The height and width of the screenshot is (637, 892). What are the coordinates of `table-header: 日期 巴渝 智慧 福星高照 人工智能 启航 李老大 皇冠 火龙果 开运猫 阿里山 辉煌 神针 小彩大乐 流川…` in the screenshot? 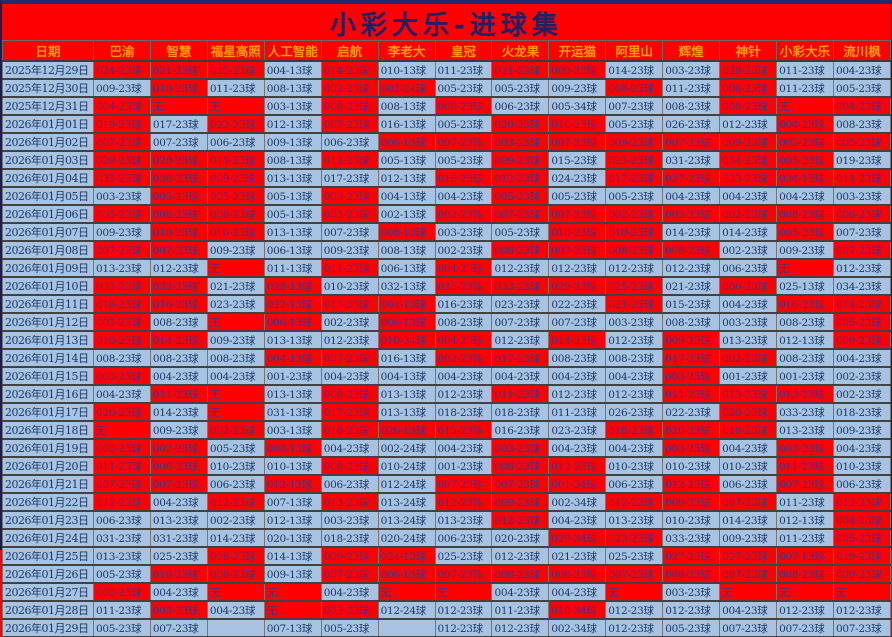 It's located at (447, 51).